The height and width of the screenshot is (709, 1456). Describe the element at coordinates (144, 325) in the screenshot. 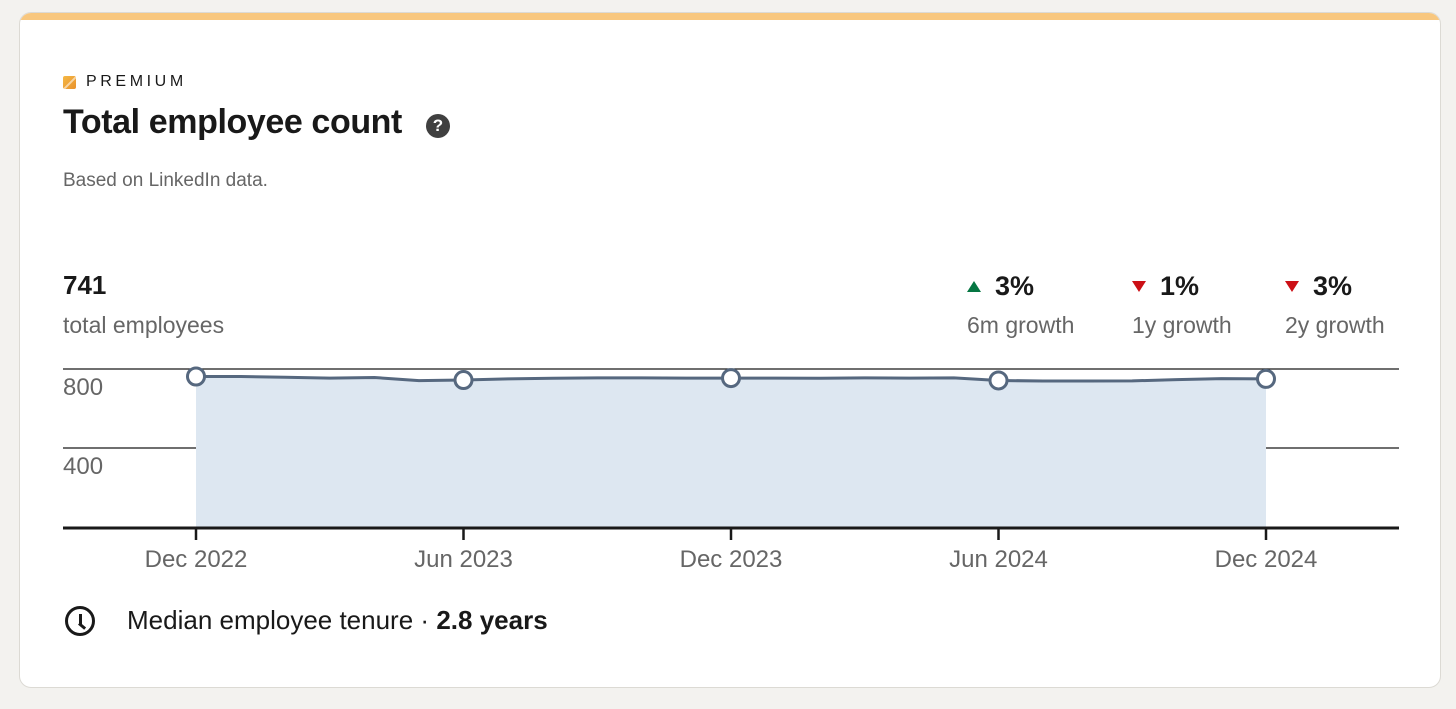

I see `total-employees-label: total employees` at that location.